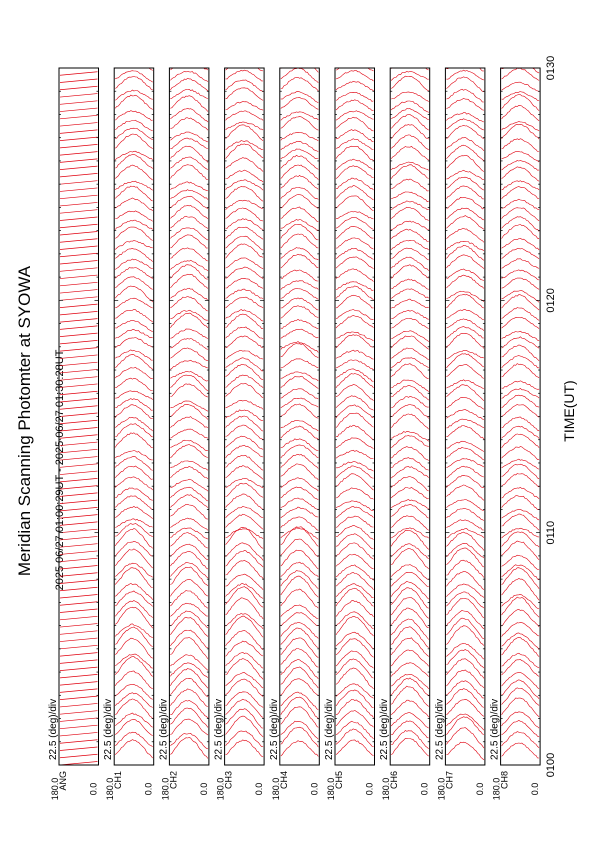 The width and height of the screenshot is (595, 842). I want to click on panel-frame, so click(134, 416).